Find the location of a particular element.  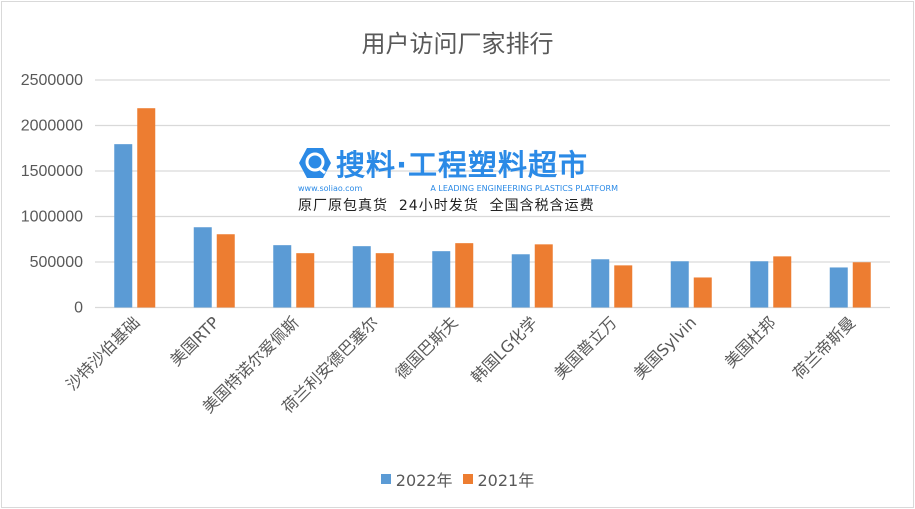

x-category-label: 美国RTP is located at coordinates (194, 341).